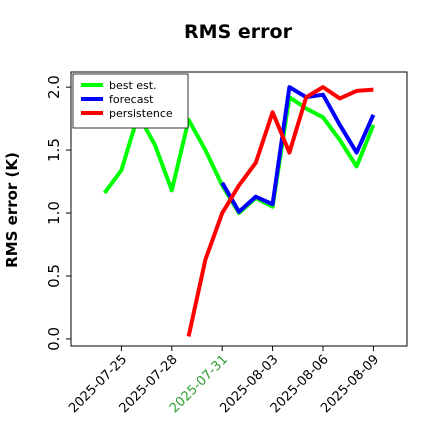 This screenshot has height=440, width=440. I want to click on legend-label: forecast, so click(131, 99).